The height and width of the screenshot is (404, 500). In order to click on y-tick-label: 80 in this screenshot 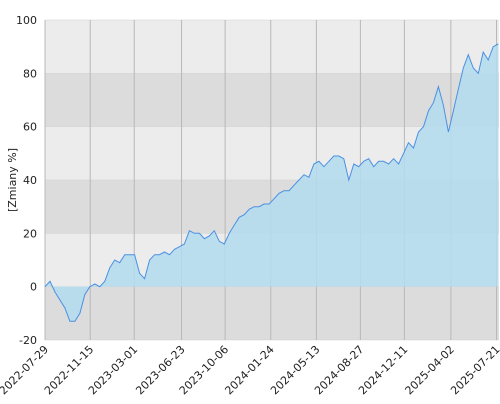, I will do `click(30, 73)`.